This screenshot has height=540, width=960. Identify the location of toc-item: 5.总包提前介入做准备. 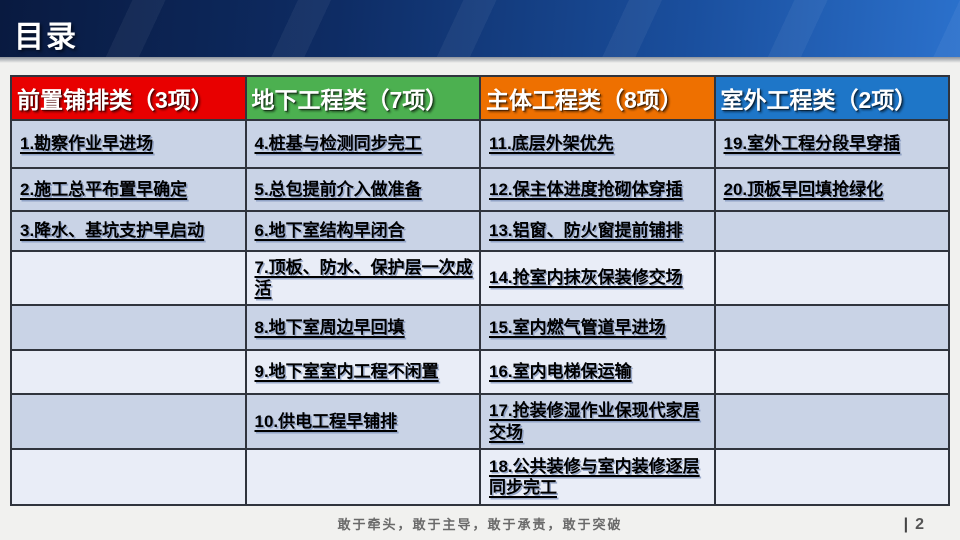
(338, 189).